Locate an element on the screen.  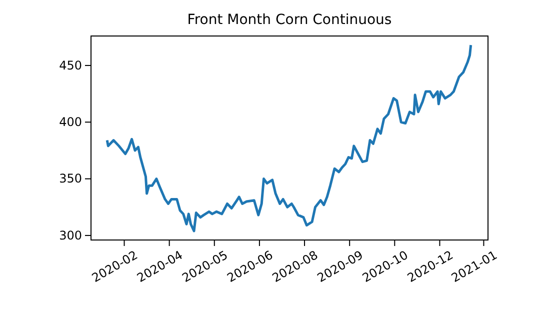
chart-title: Front Month Corn Continuous is located at coordinates (289, 20).